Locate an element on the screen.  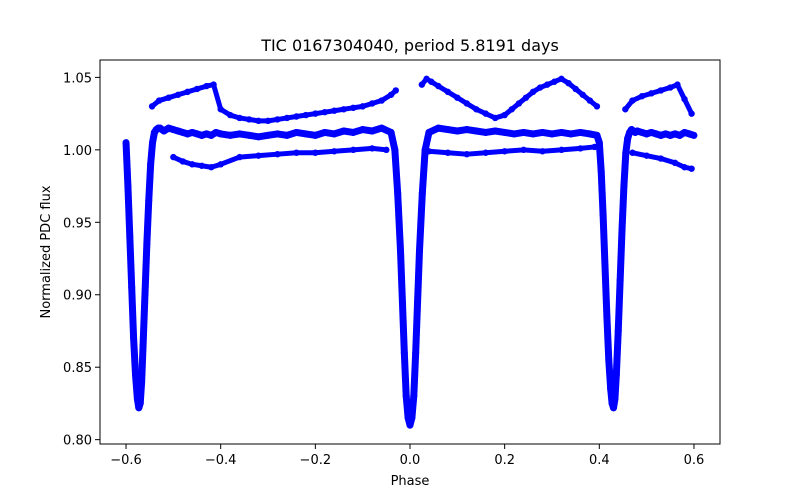
x-tick-label: 0.4 is located at coordinates (599, 460).